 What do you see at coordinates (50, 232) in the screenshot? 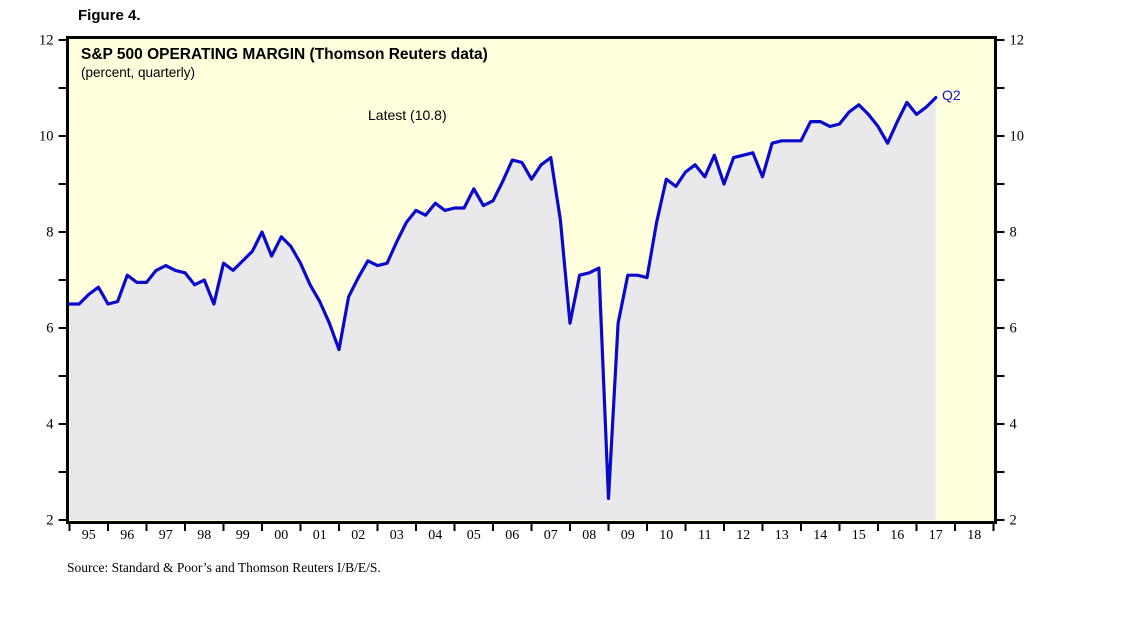
I see `y-axis-label-left: 8` at bounding box center [50, 232].